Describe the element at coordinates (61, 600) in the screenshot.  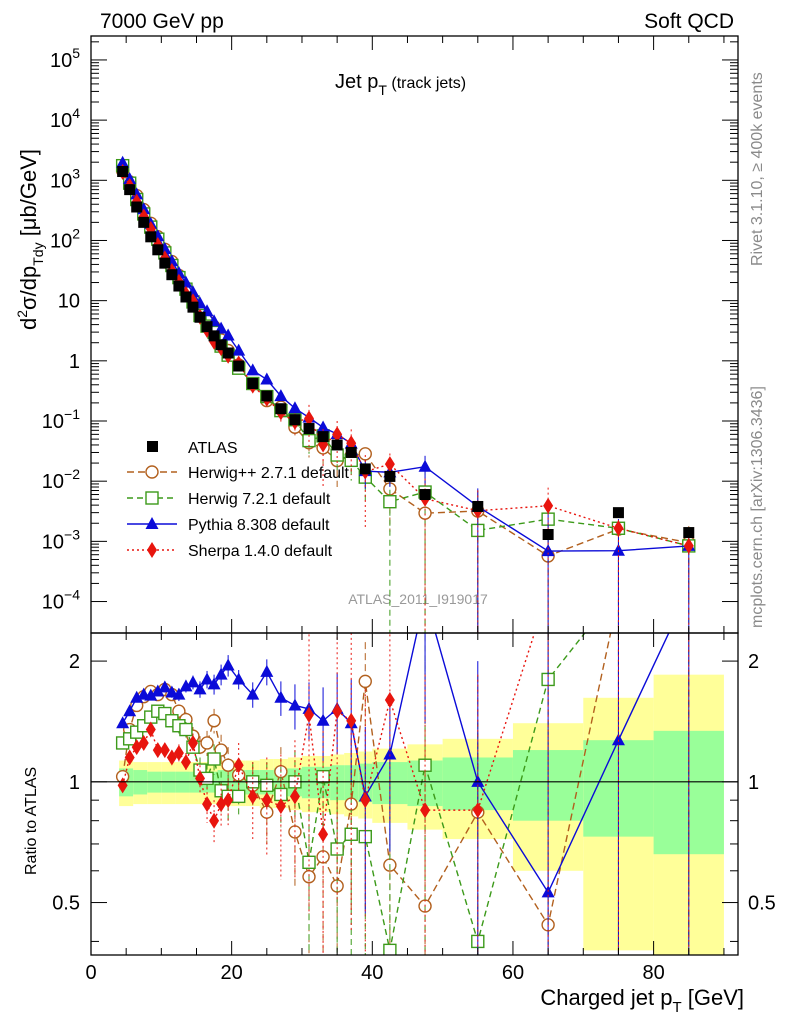
I see `y-tick-label: 10⁻⁴` at that location.